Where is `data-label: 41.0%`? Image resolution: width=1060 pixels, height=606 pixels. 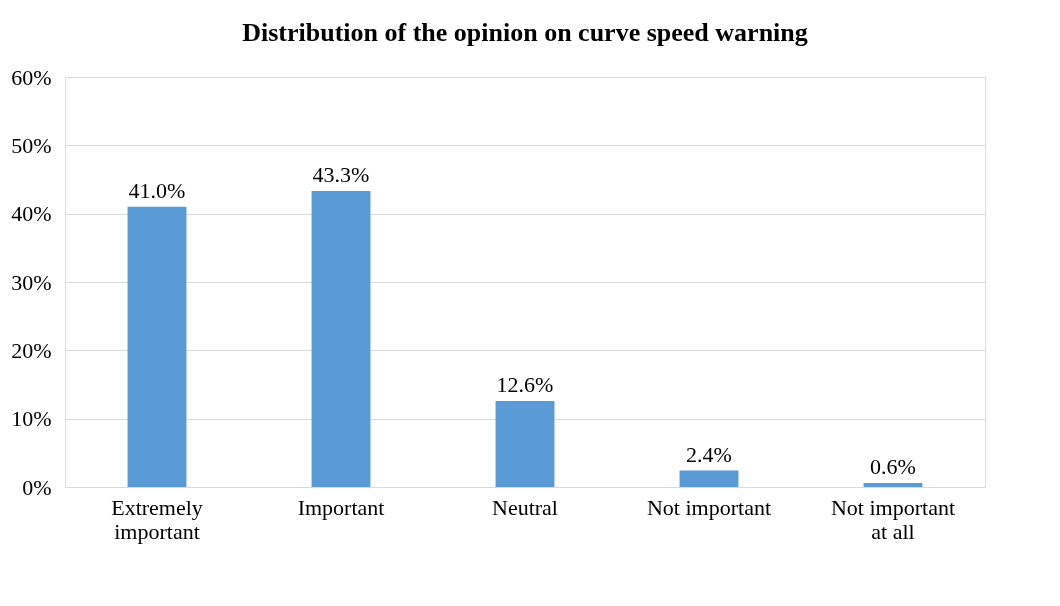
data-label: 41.0% is located at coordinates (157, 190).